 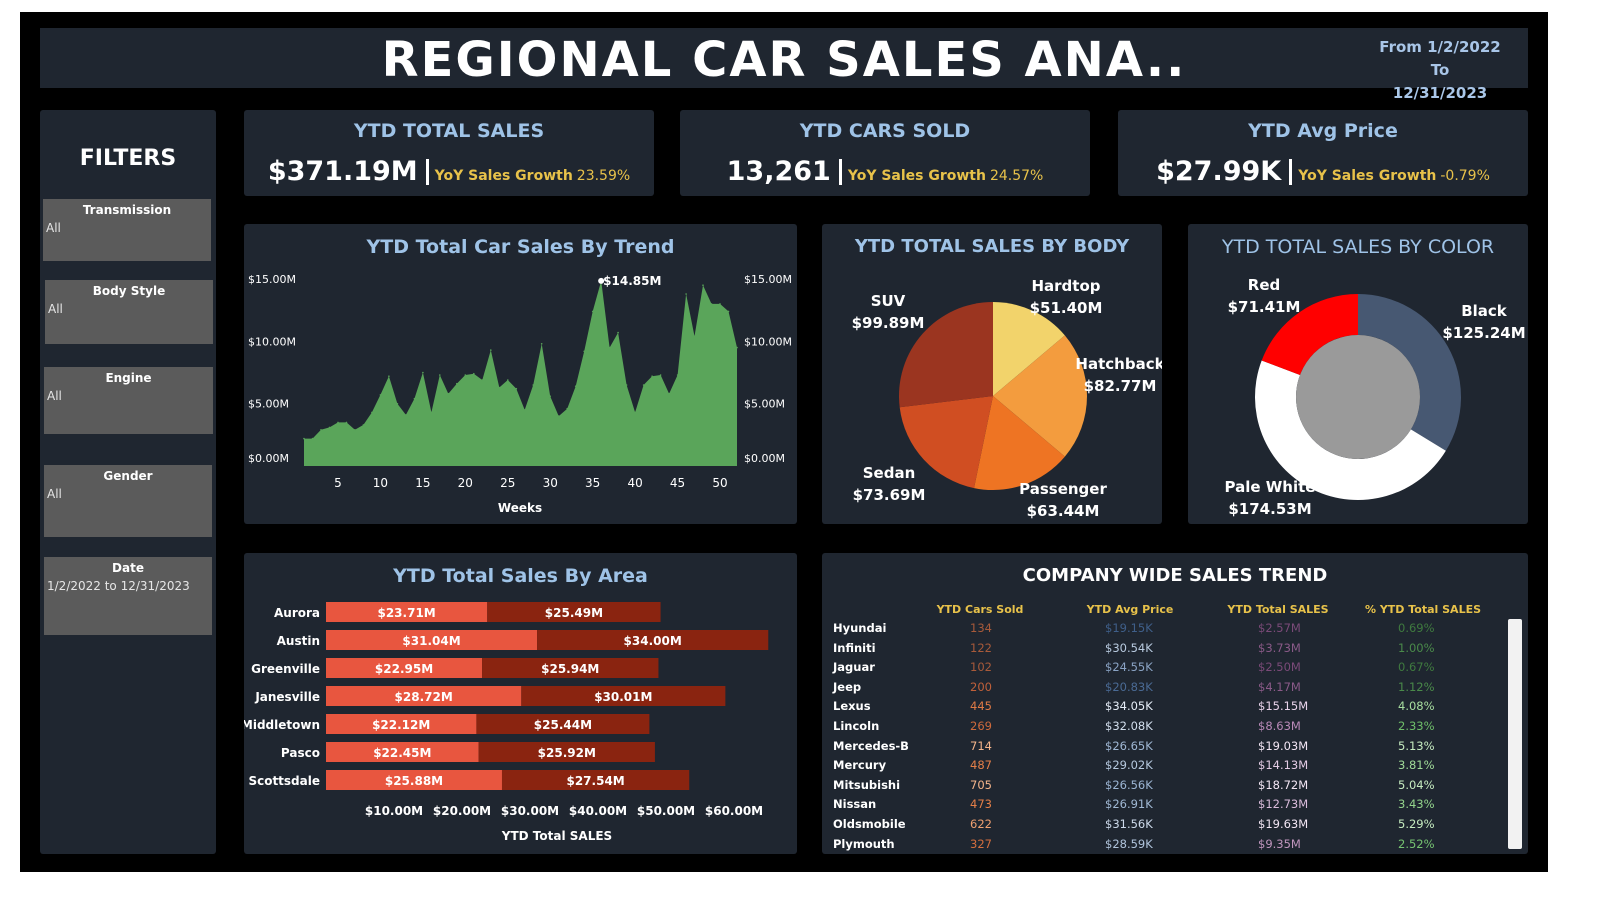 I want to click on table-row: Lincoln 269 $32.08K $8.63M 2.33%, so click(x=1152, y=729).